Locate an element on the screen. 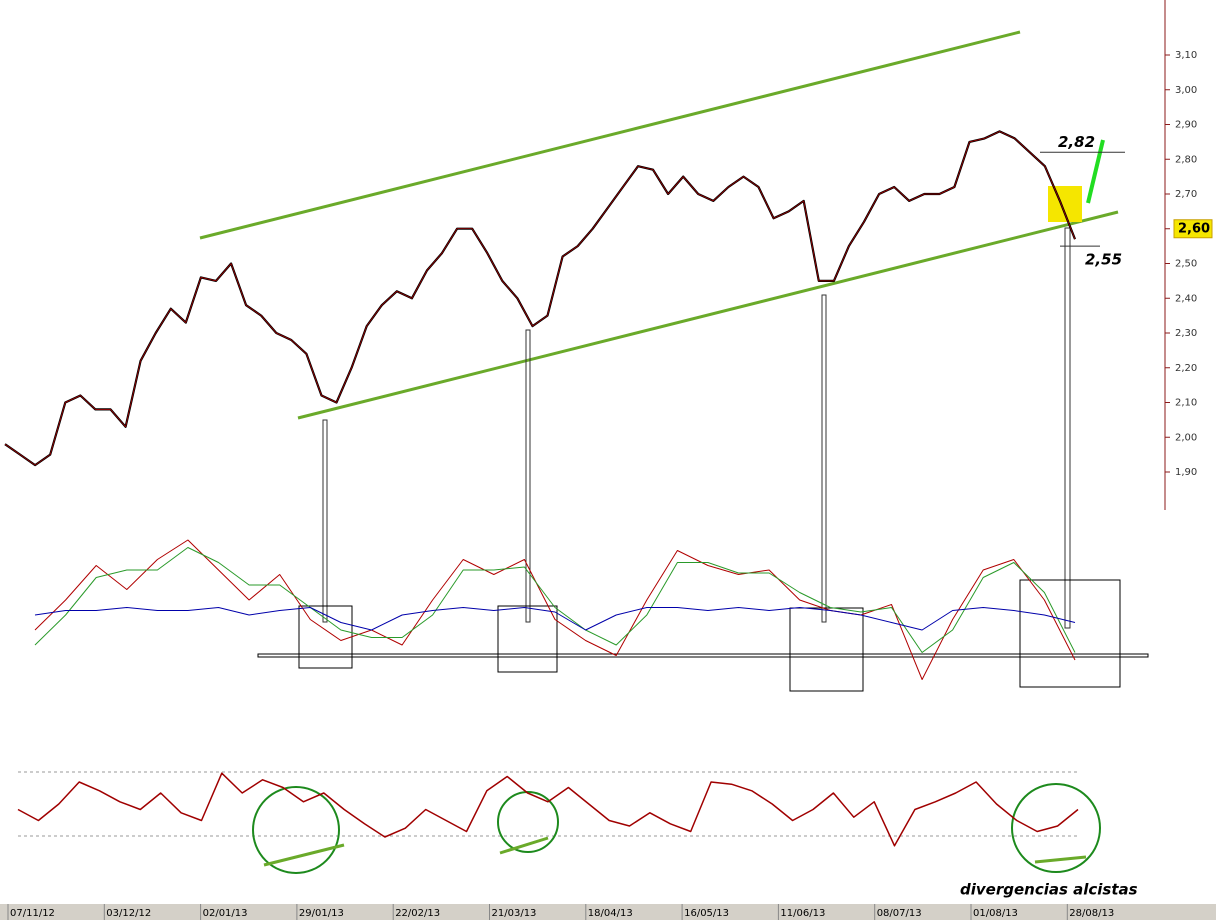 The width and height of the screenshot is (1216, 920). x-tick-label: 01/08/13 is located at coordinates (995, 913).